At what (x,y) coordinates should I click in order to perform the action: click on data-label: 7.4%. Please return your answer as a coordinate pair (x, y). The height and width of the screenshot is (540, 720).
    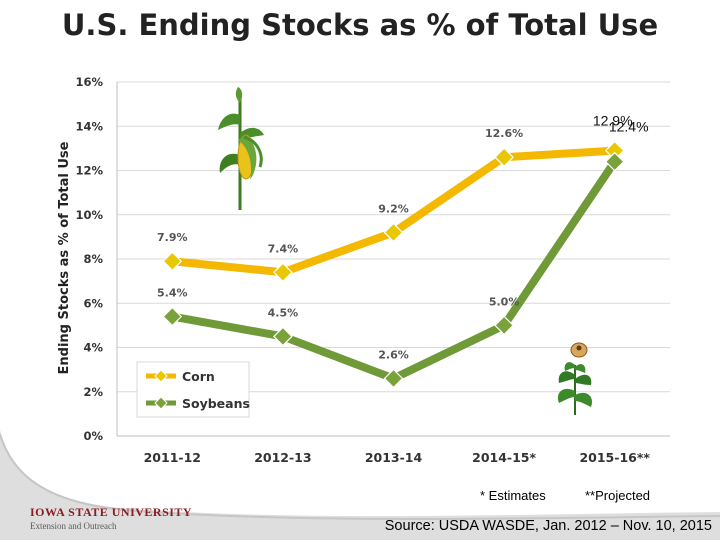
    Looking at the image, I should click on (283, 248).